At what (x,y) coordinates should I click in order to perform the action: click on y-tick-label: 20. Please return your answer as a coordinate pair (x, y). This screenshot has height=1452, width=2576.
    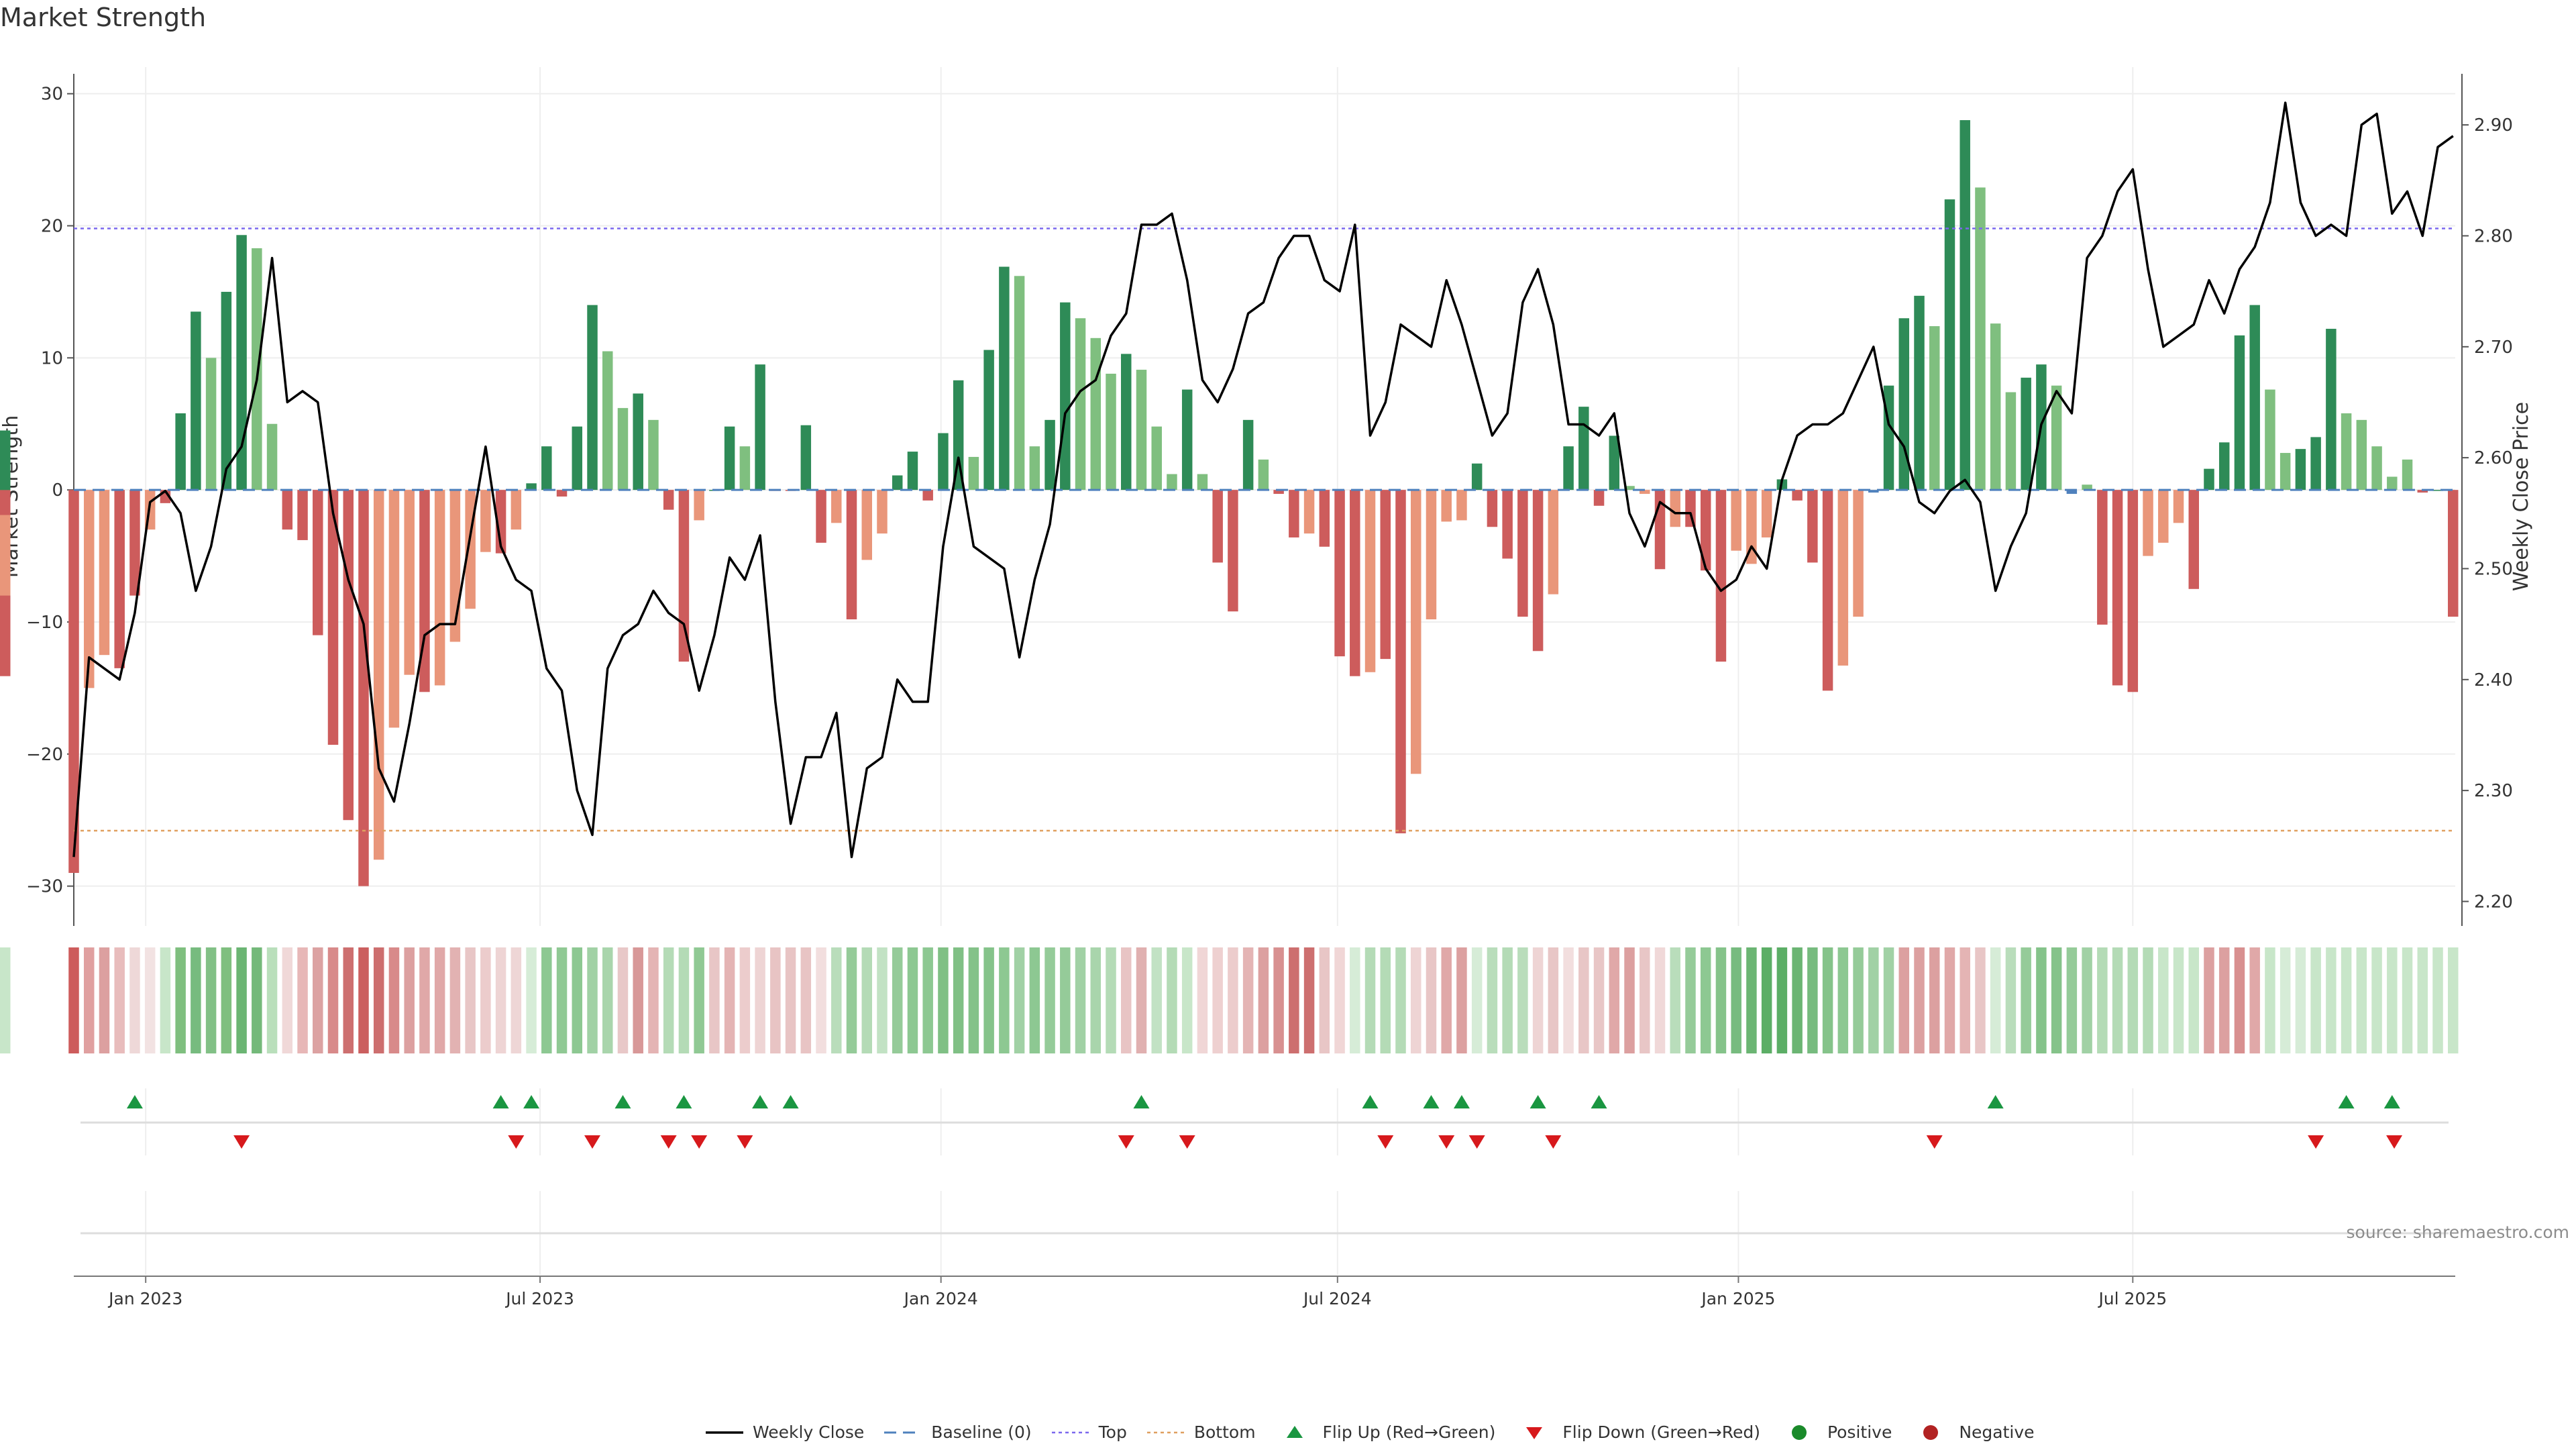
    Looking at the image, I should click on (52, 227).